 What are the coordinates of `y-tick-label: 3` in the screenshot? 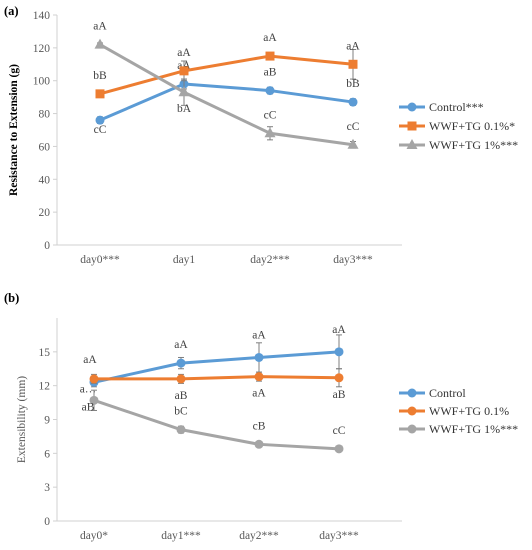 It's located at (47, 488).